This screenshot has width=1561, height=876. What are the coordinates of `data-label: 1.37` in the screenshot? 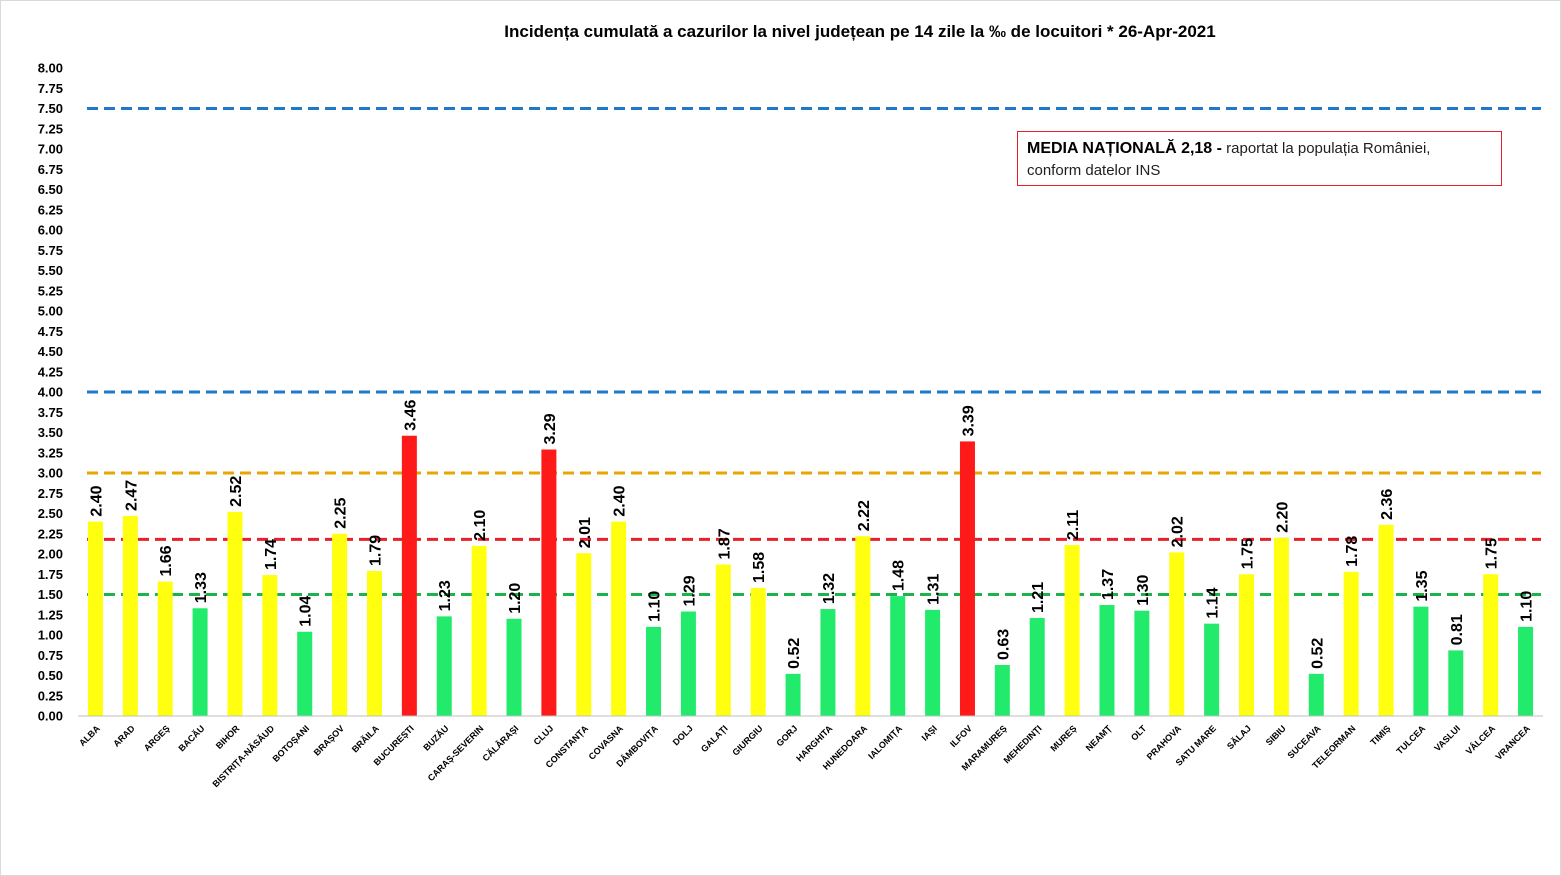 It's located at (1108, 584).